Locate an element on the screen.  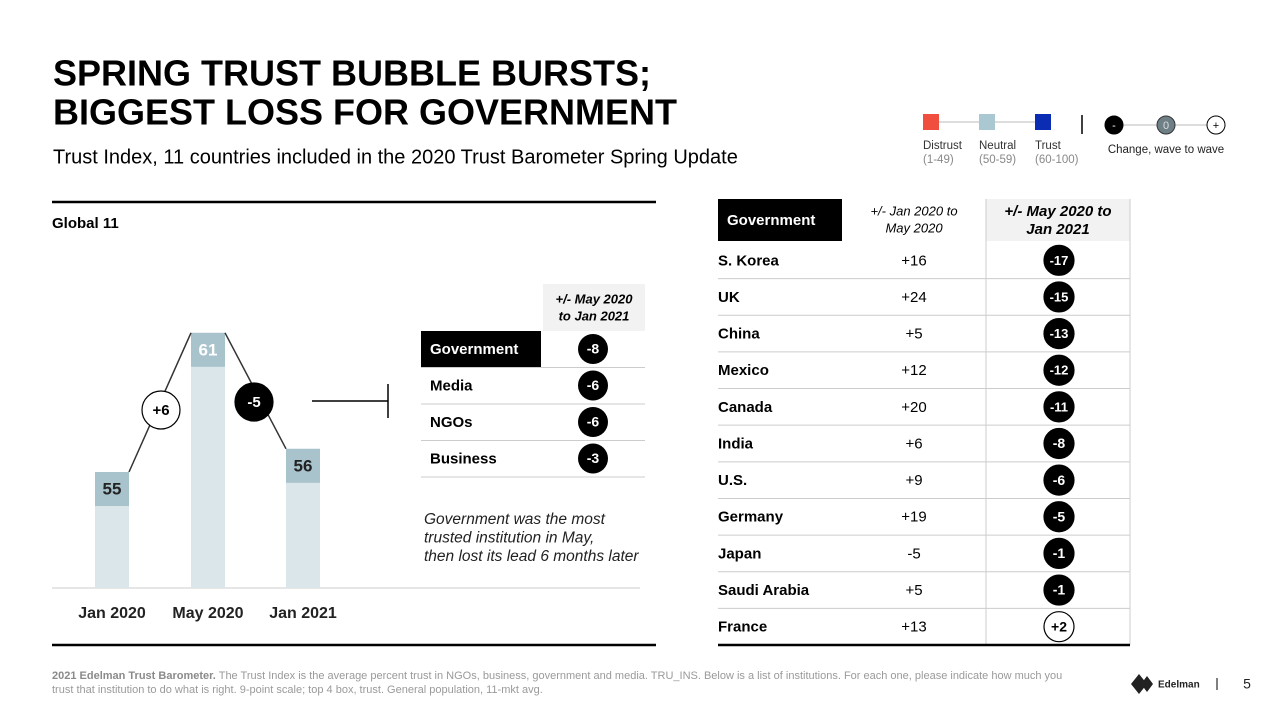
change-symbol-text: 0 is located at coordinates (1166, 126).